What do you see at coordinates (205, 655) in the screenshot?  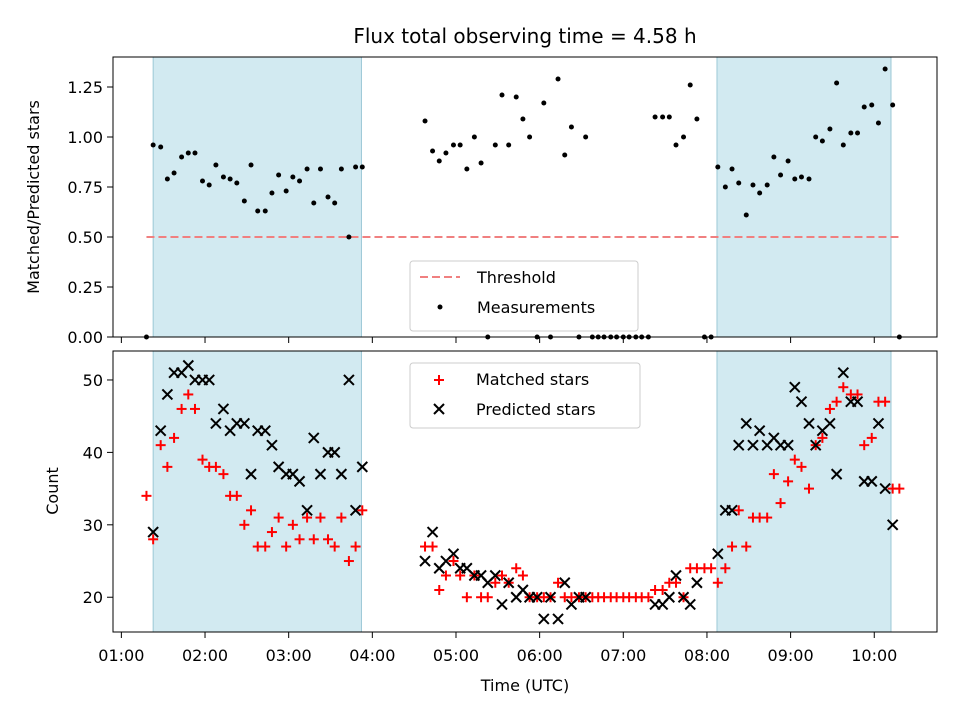 I see `xtick-label: 02:00` at bounding box center [205, 655].